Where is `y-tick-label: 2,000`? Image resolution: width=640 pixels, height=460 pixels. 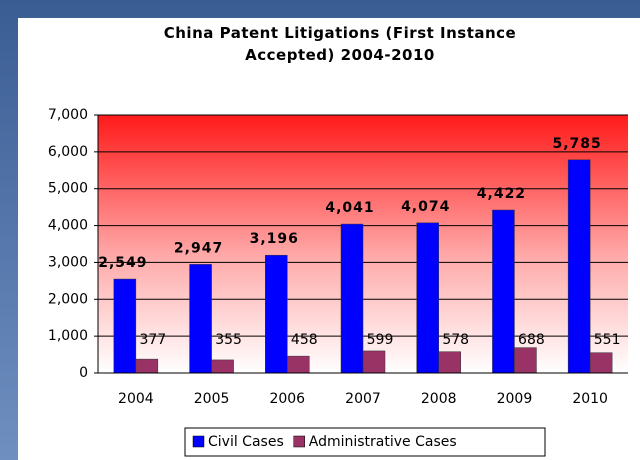 y-tick-label: 2,000 is located at coordinates (68, 299).